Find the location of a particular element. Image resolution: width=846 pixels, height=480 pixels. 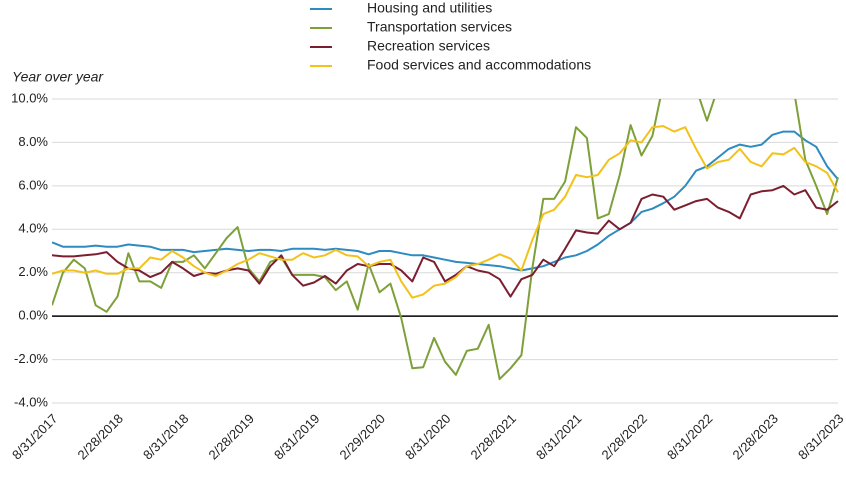

x-tick-label: 8/31/2023 is located at coordinates (820, 437).